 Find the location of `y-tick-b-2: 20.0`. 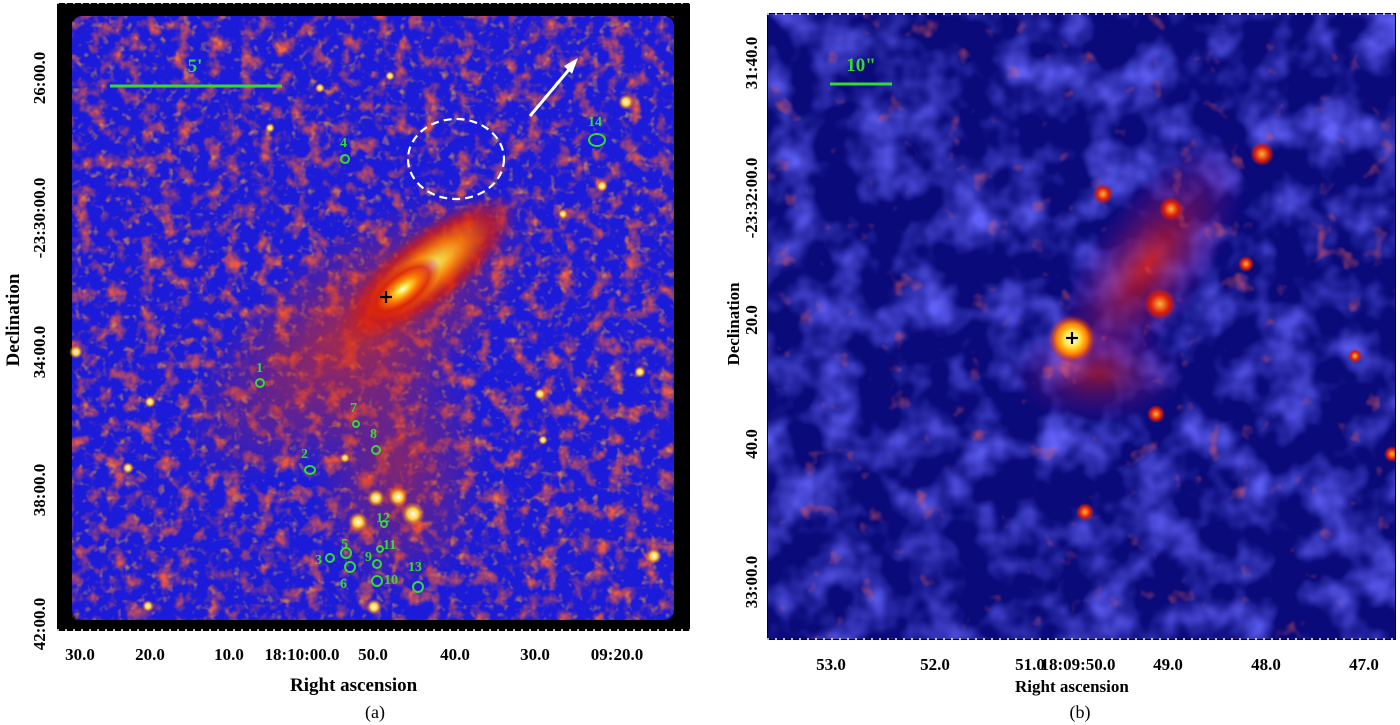

y-tick-b-2: 20.0 is located at coordinates (751, 320).